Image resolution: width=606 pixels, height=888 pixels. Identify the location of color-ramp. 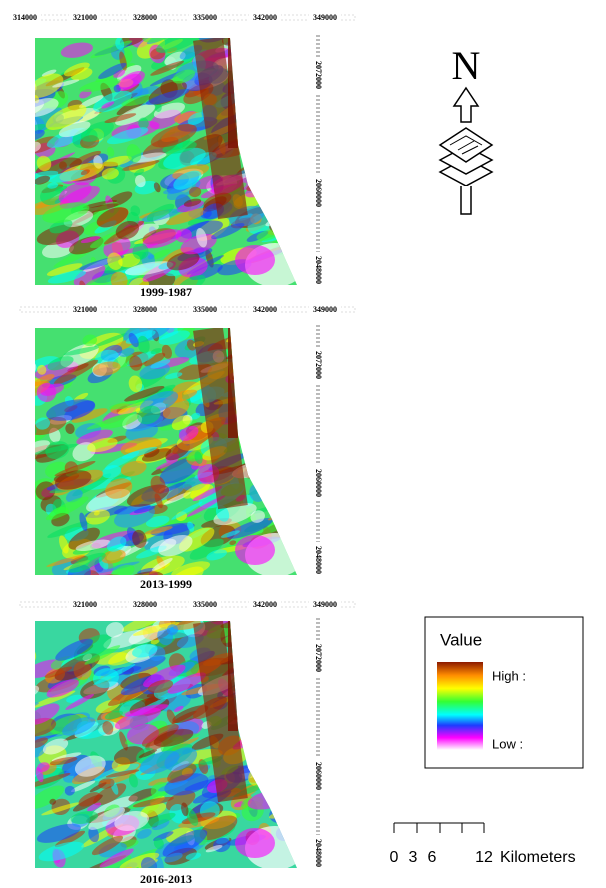
(460, 706).